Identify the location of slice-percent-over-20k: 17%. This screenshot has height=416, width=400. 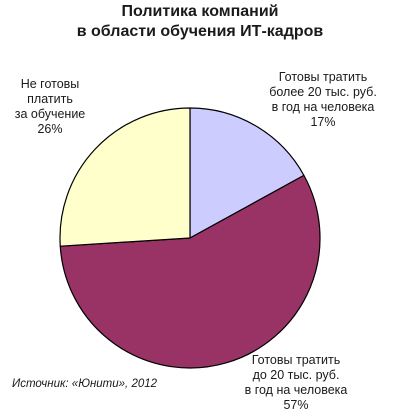
(323, 122).